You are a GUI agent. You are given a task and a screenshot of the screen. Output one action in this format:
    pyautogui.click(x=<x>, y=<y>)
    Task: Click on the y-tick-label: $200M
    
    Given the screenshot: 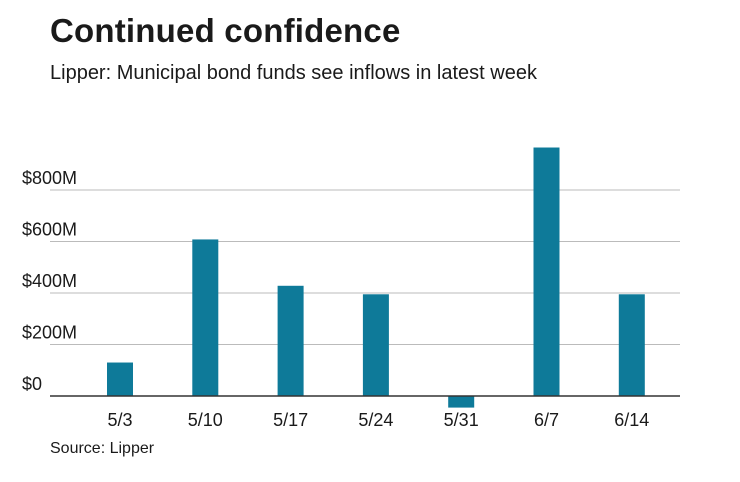 What is the action you would take?
    pyautogui.click(x=49, y=333)
    